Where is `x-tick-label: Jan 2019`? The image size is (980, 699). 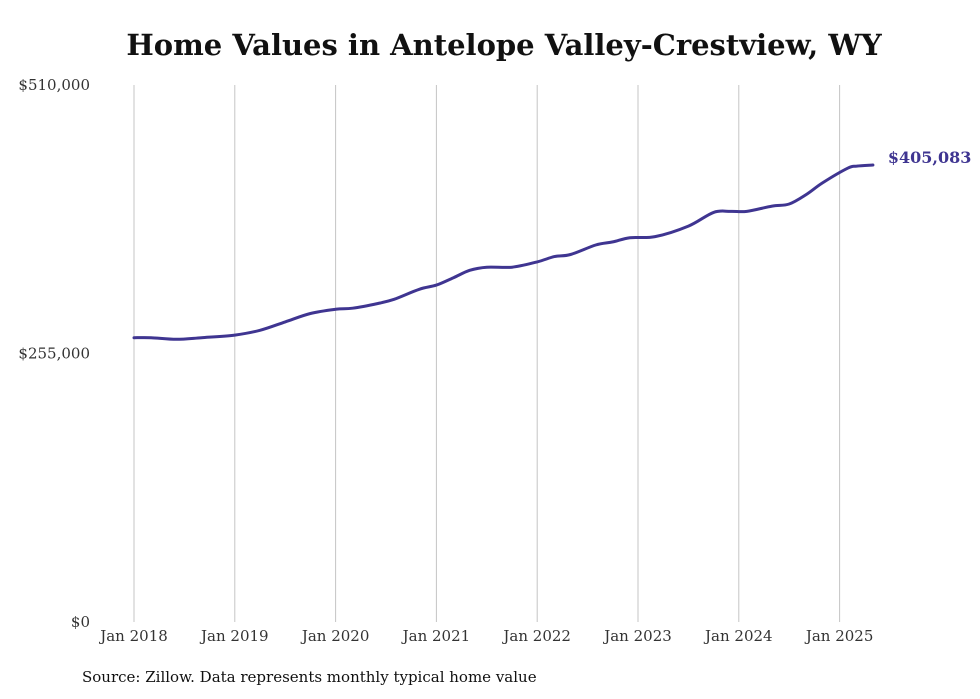 x-tick-label: Jan 2019 is located at coordinates (234, 636).